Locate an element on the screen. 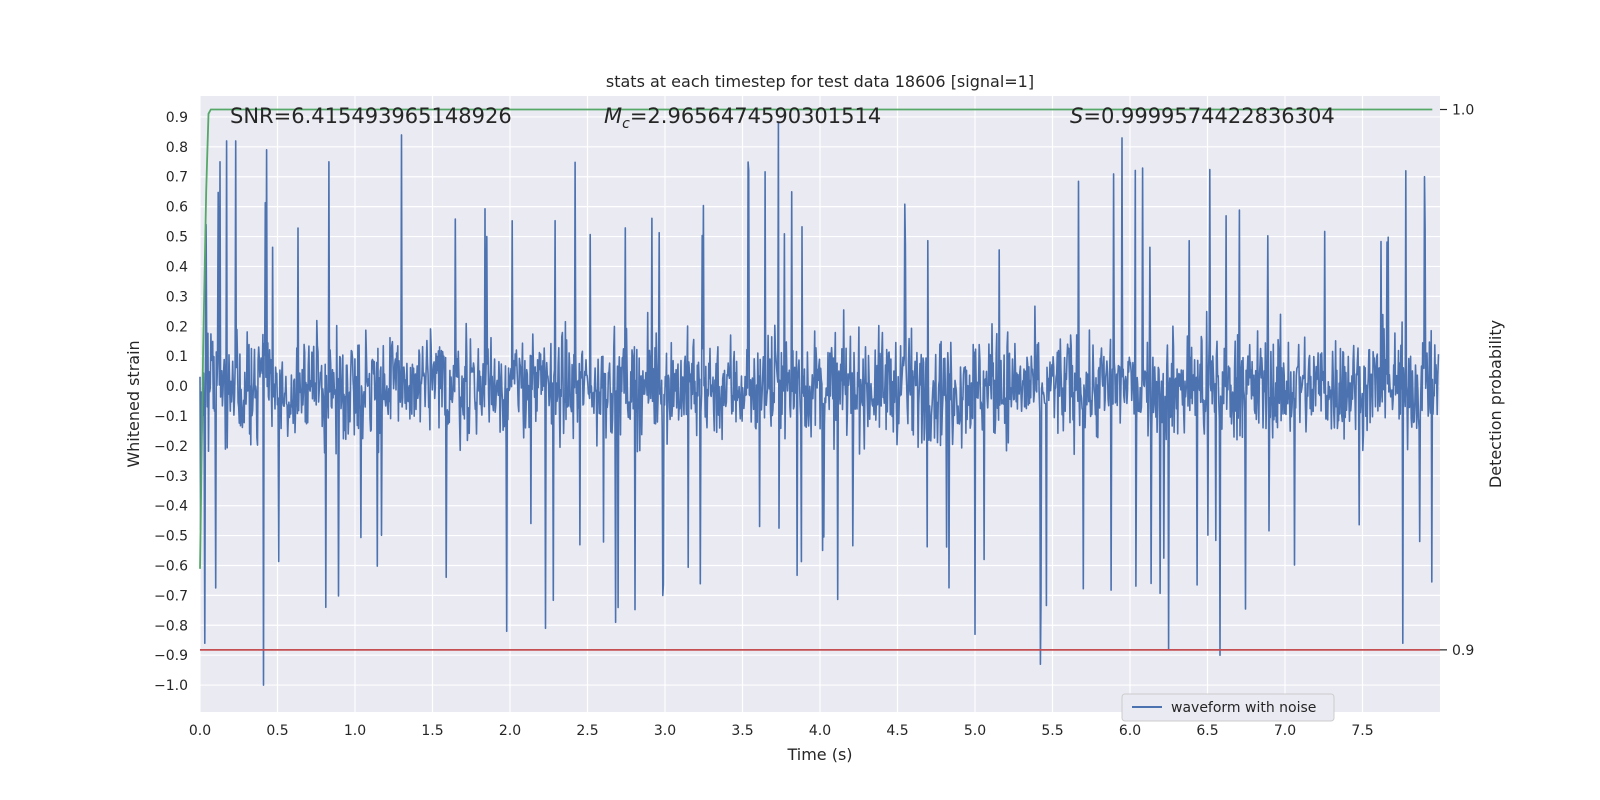 This screenshot has height=800, width=1600. y-tick-label: 0.1 is located at coordinates (177, 357).